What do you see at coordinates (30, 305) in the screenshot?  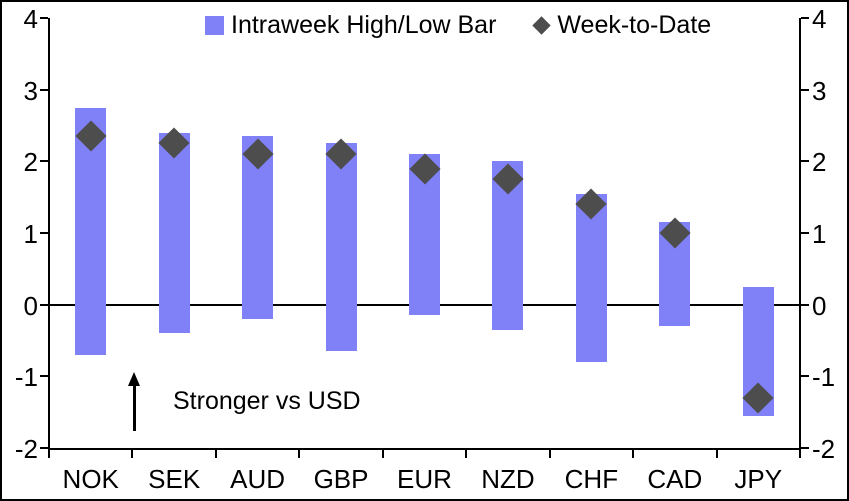 I see `y-tick-label-left: 0` at bounding box center [30, 305].